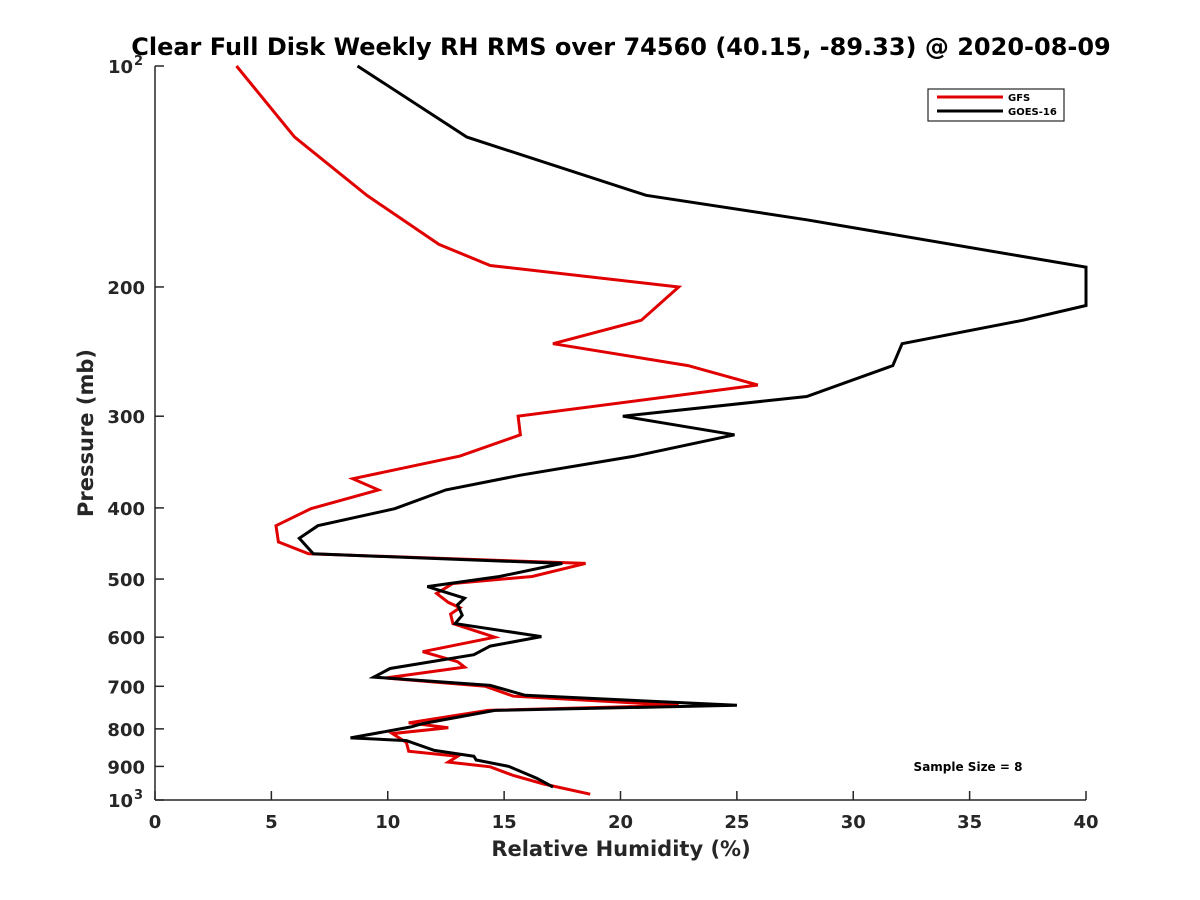 Image resolution: width=1200 pixels, height=900 pixels. Describe the element at coordinates (155, 822) in the screenshot. I see `x-tick-label: 0` at that location.